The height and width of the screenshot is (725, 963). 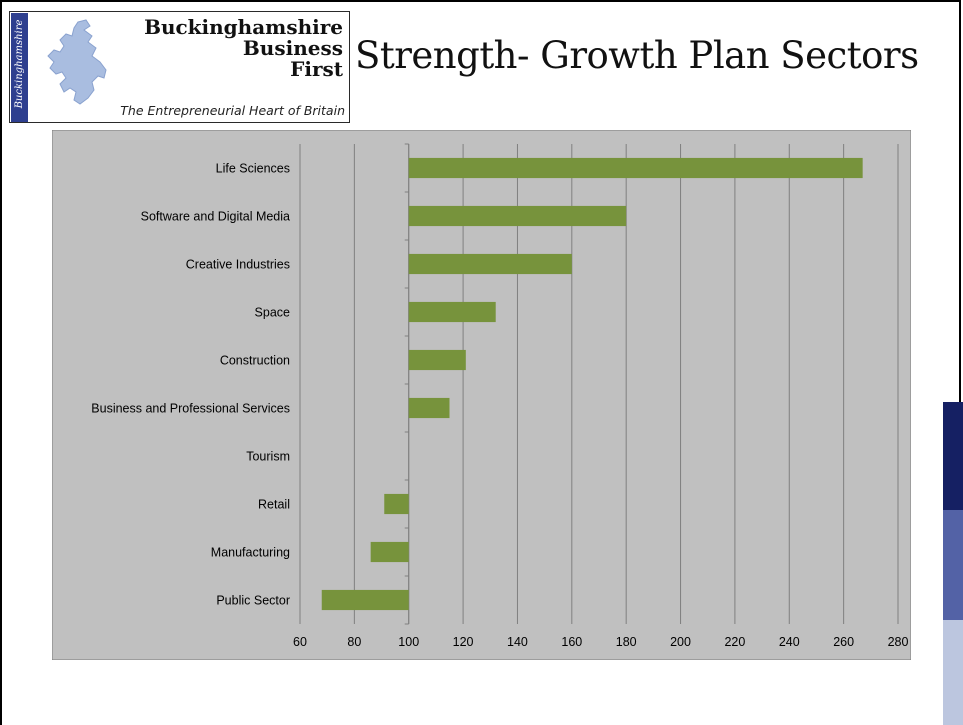 I want to click on logo-vertical-text: Buckinghamshire, so click(x=19, y=64).